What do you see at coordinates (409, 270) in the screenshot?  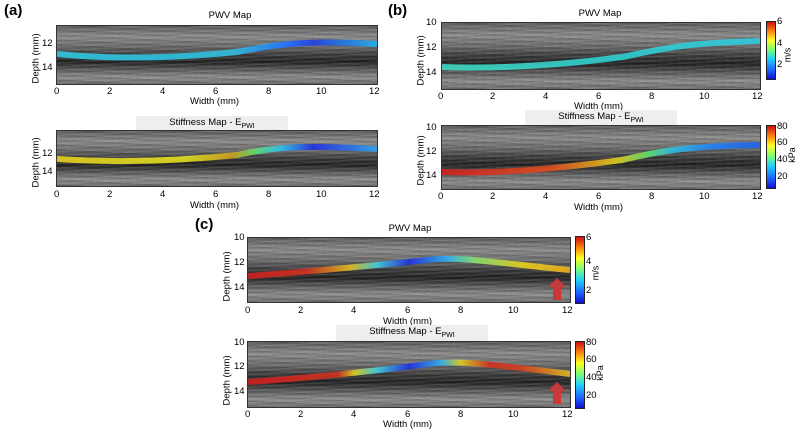 I see `panel-c-pwv-image` at bounding box center [409, 270].